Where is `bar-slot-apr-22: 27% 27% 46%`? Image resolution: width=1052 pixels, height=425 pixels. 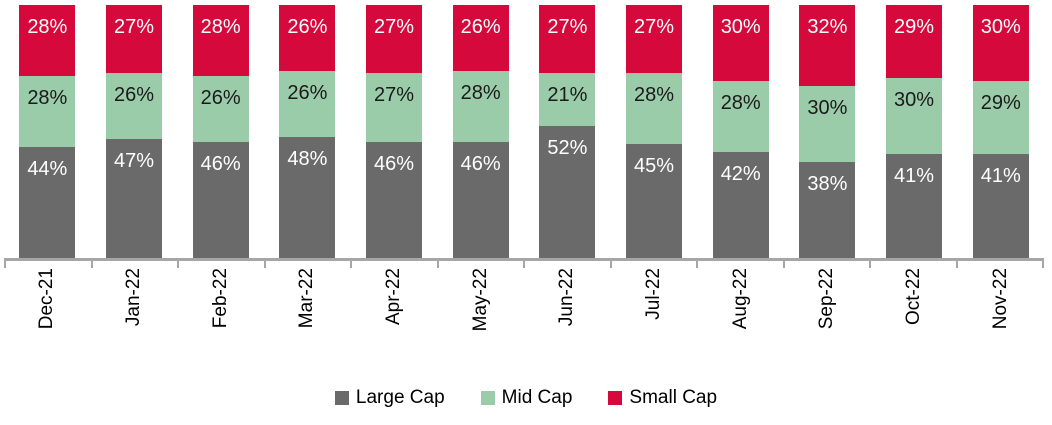 bar-slot-apr-22: 27% 27% 46% is located at coordinates (394, 131).